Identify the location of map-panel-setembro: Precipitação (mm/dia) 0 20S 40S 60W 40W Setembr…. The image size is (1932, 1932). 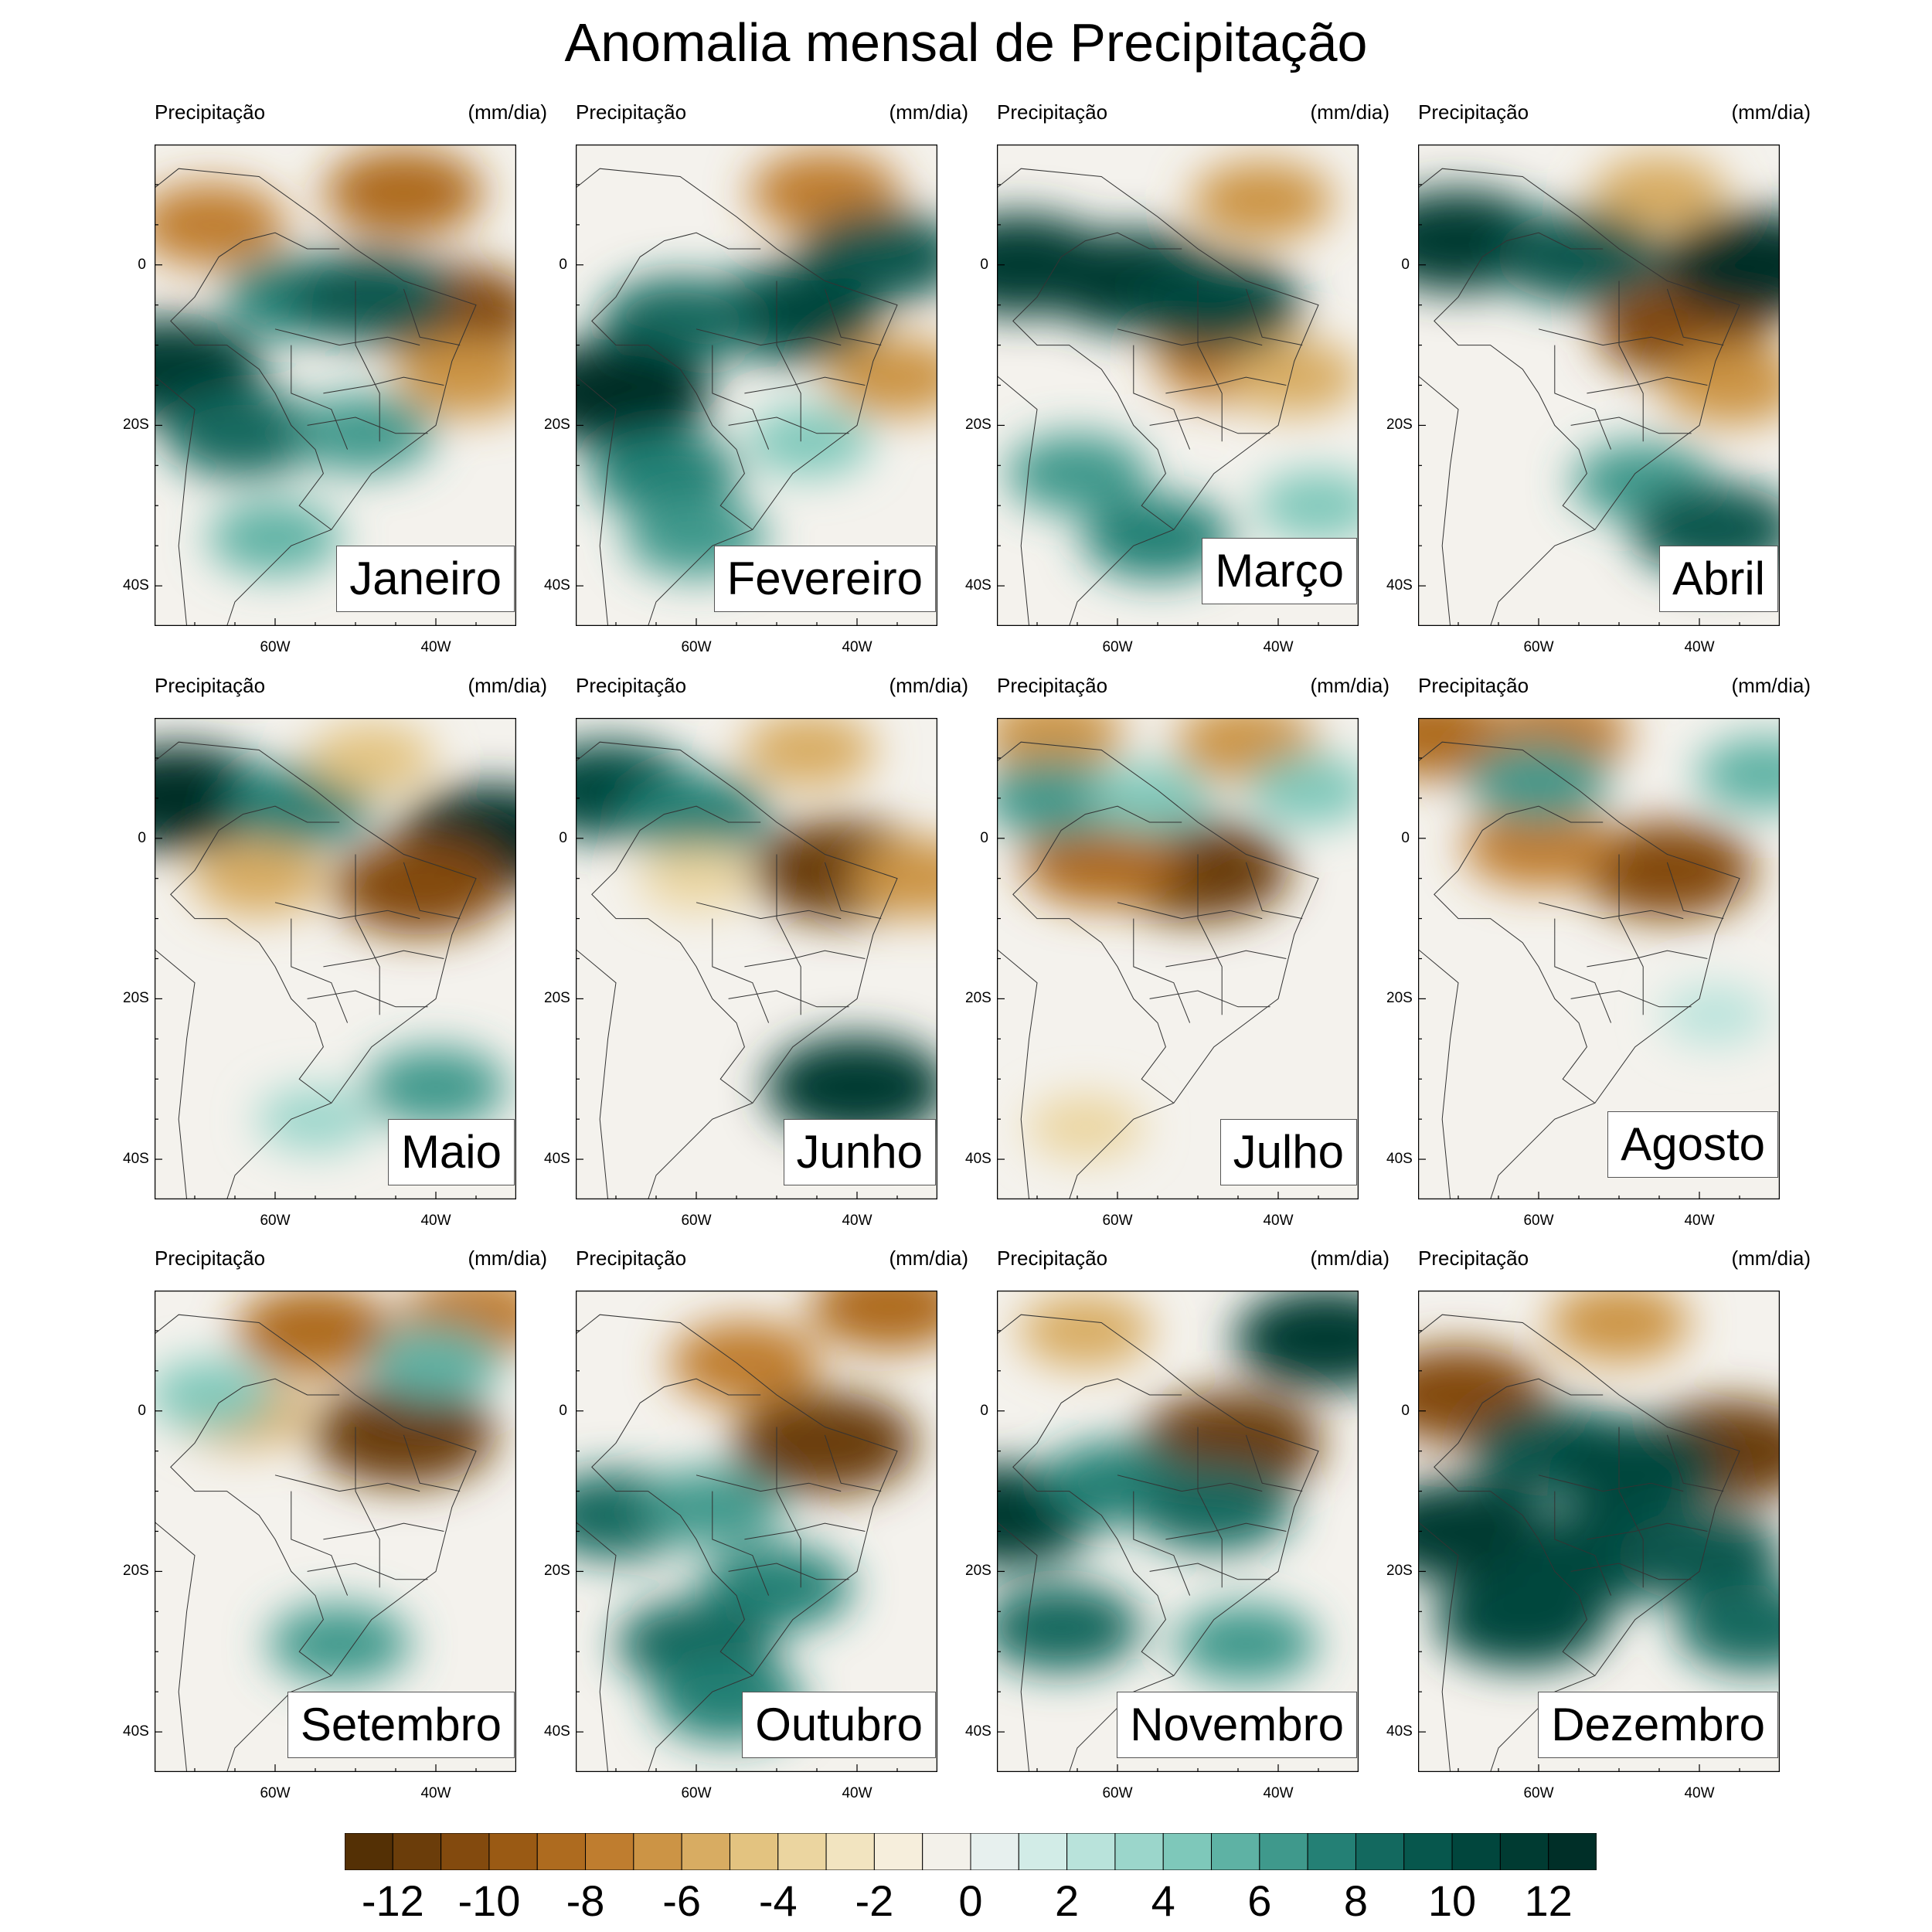
(335, 1532).